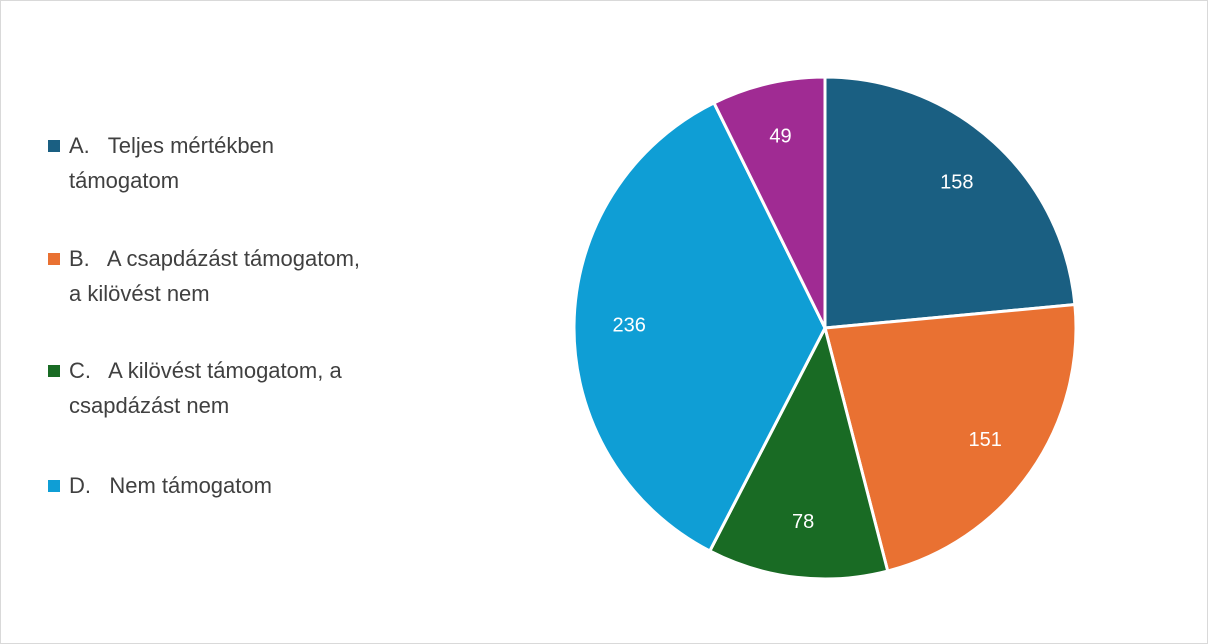 Image resolution: width=1208 pixels, height=644 pixels. I want to click on data-label: 49, so click(780, 137).